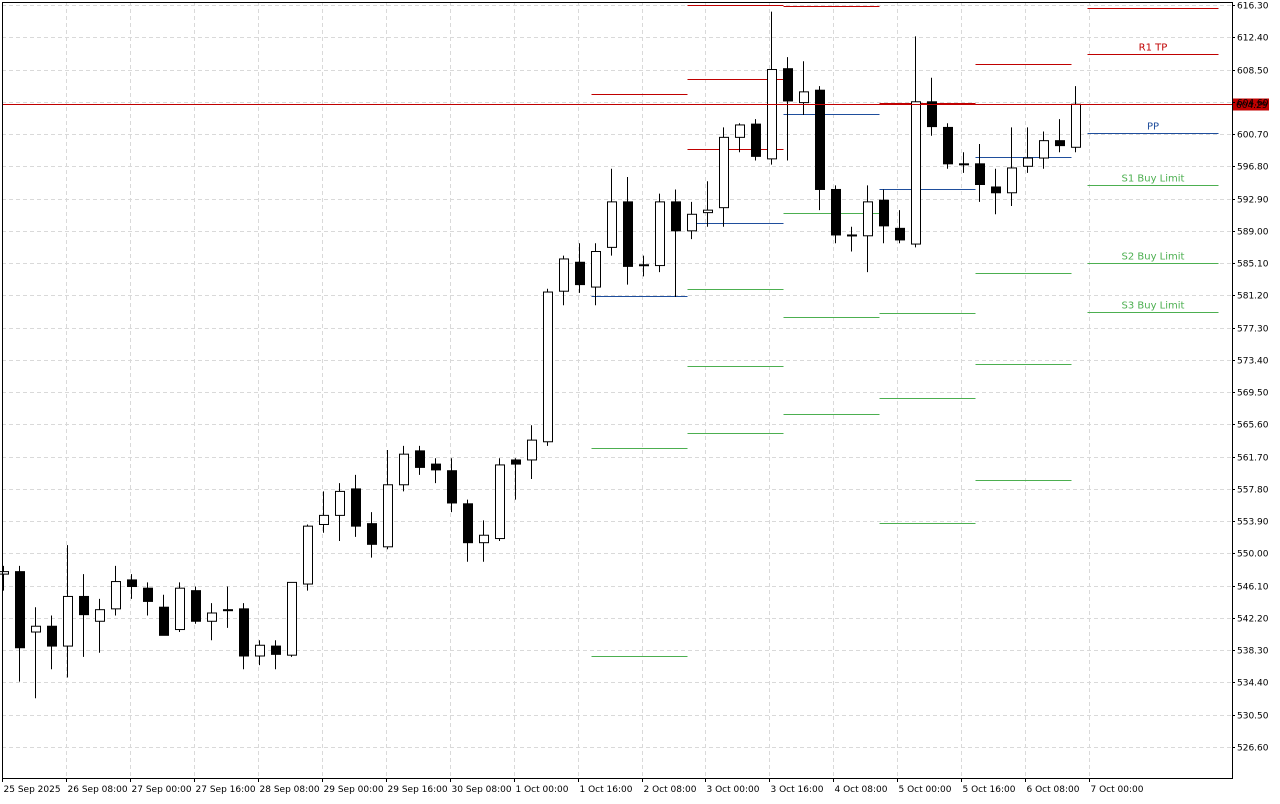 This screenshot has width=1280, height=804. I want to click on time-tick-label: 29 Sep 00:00, so click(354, 790).